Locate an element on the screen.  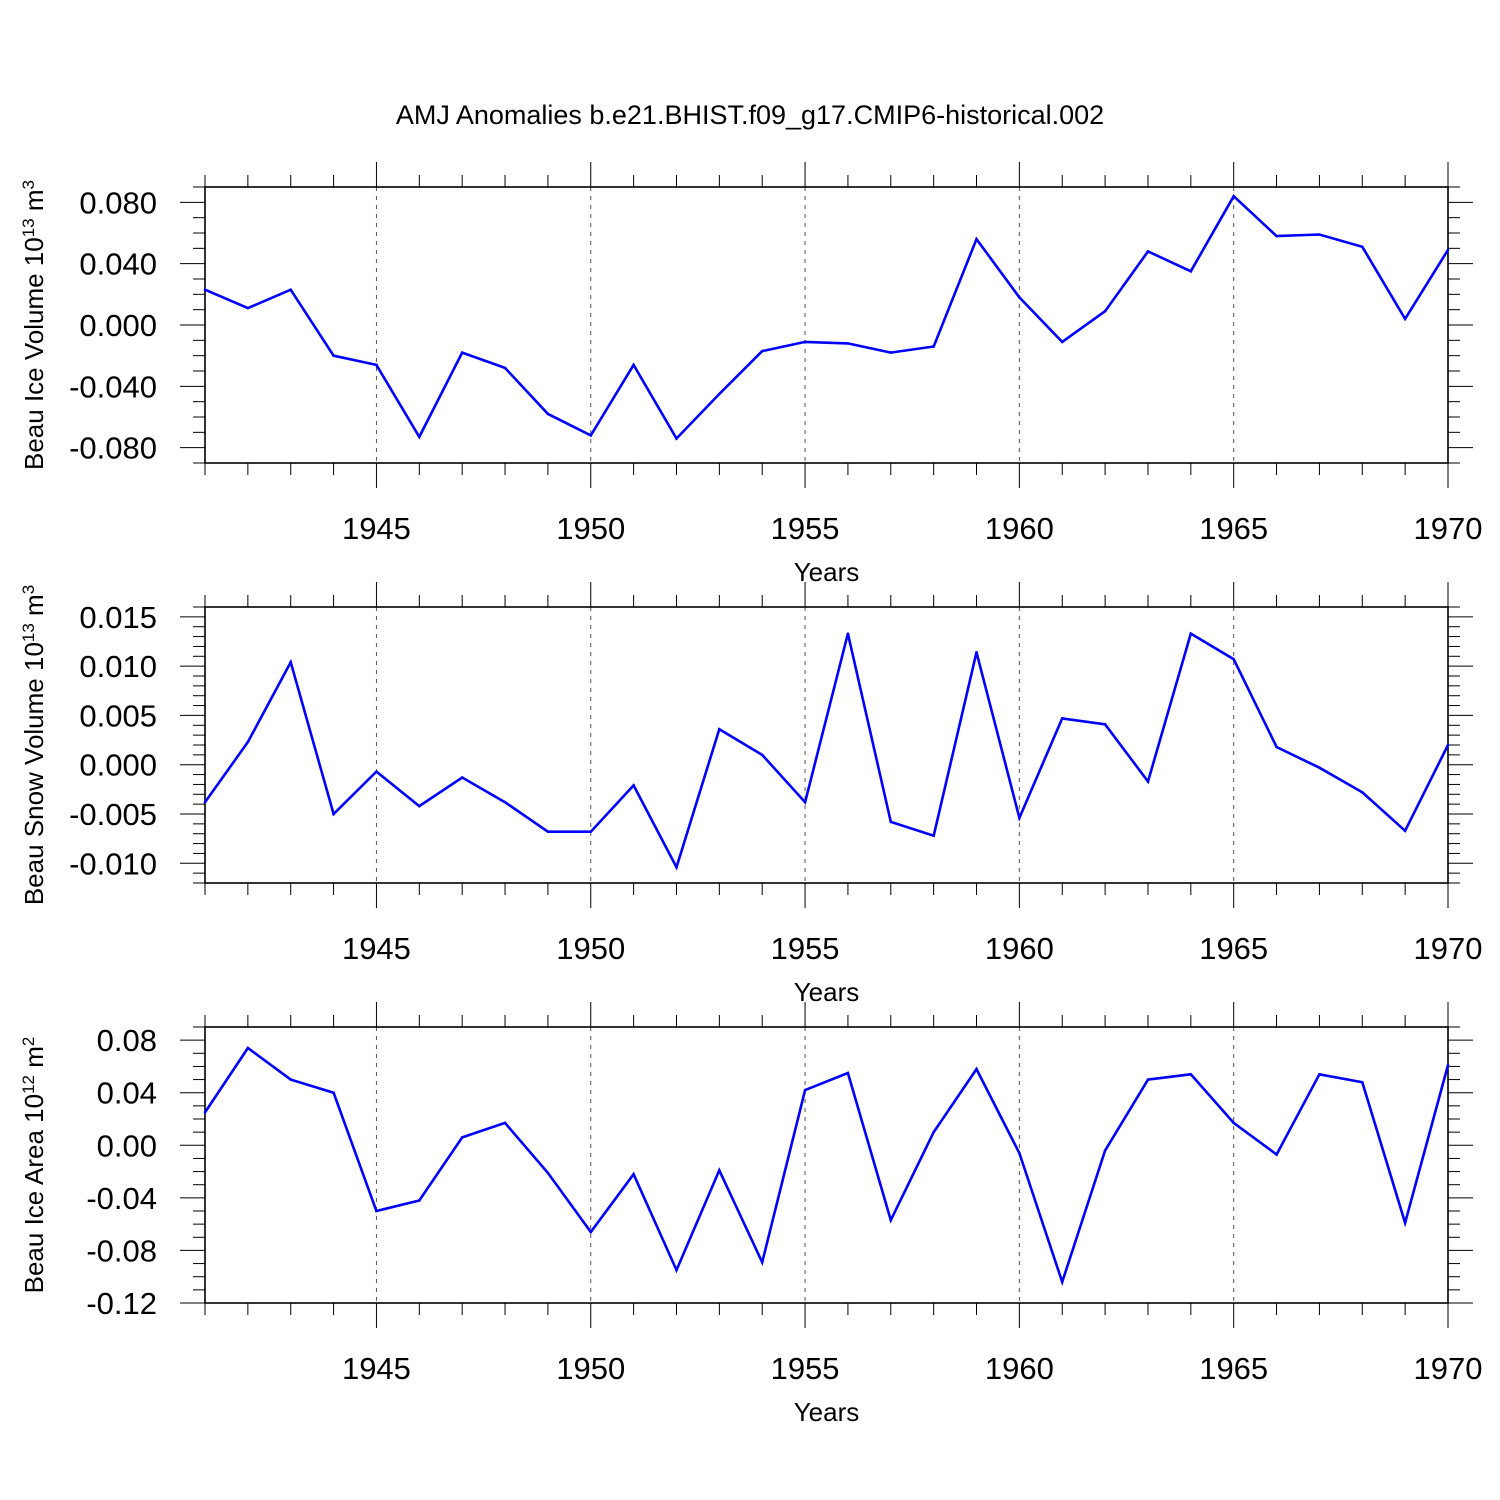
y-axis-title: Beau Snow Volume 1013 m3 is located at coordinates (34, 745).